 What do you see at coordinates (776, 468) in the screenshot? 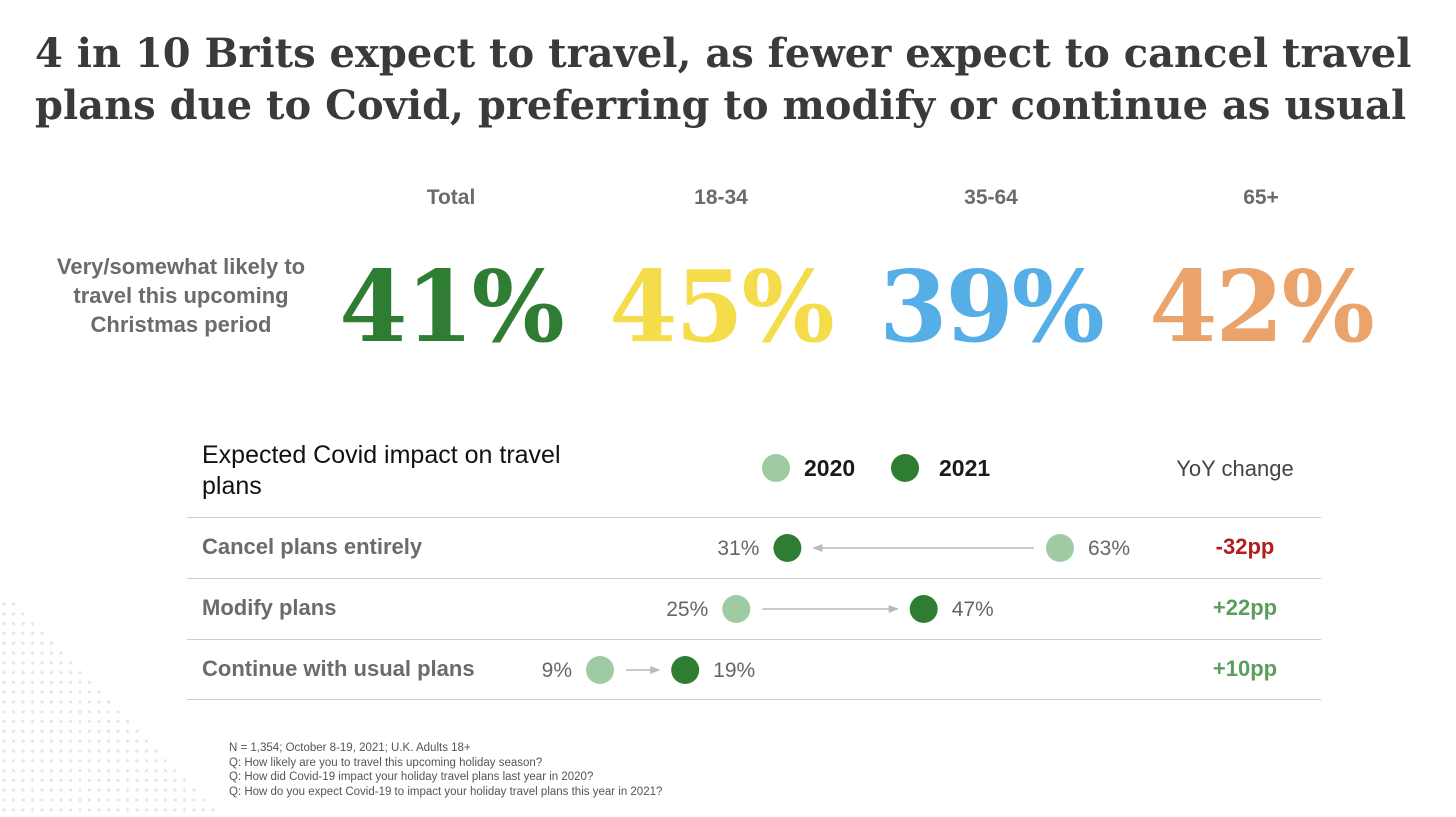
I see `legend-swatch-2020` at bounding box center [776, 468].